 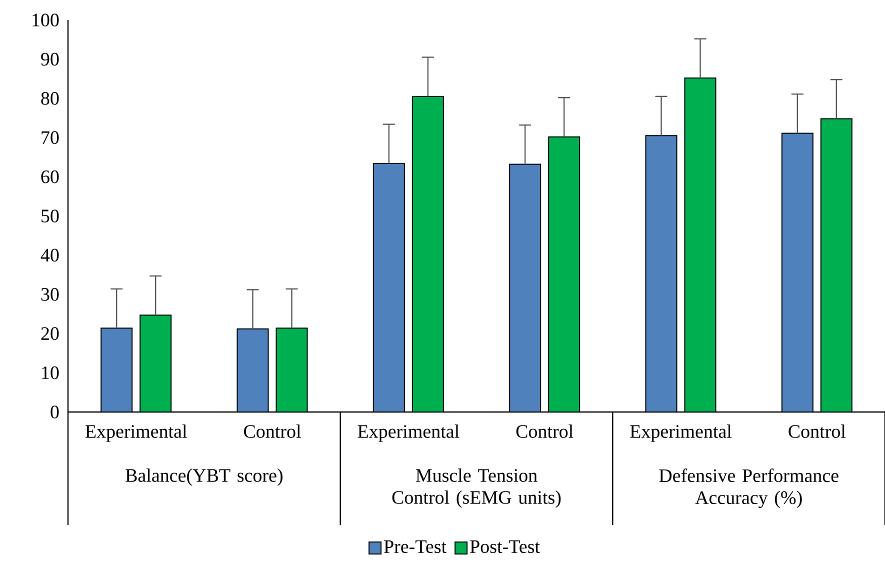 What do you see at coordinates (50, 373) in the screenshot?
I see `y-tick-label: 10` at bounding box center [50, 373].